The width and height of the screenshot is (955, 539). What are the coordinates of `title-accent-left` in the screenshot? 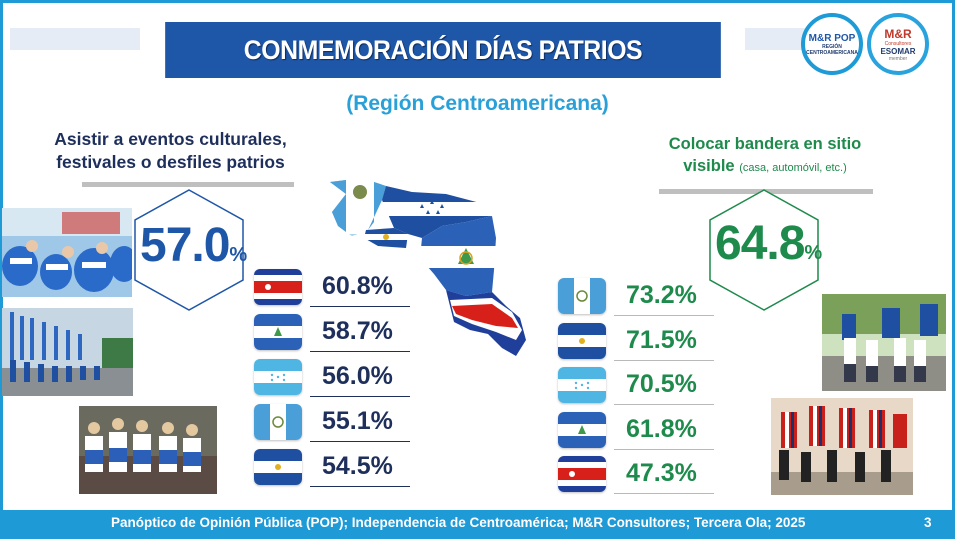 It's located at (75, 39).